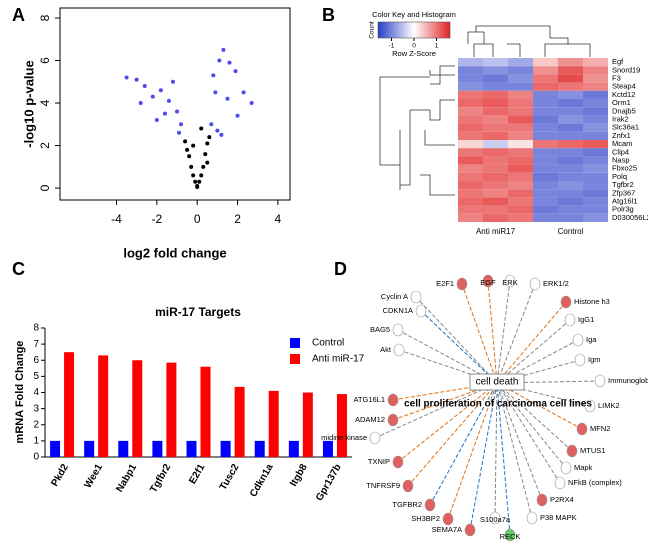 The height and width of the screenshot is (542, 648). Describe the element at coordinates (600, 428) in the screenshot. I see `node-label: MFN2` at that location.